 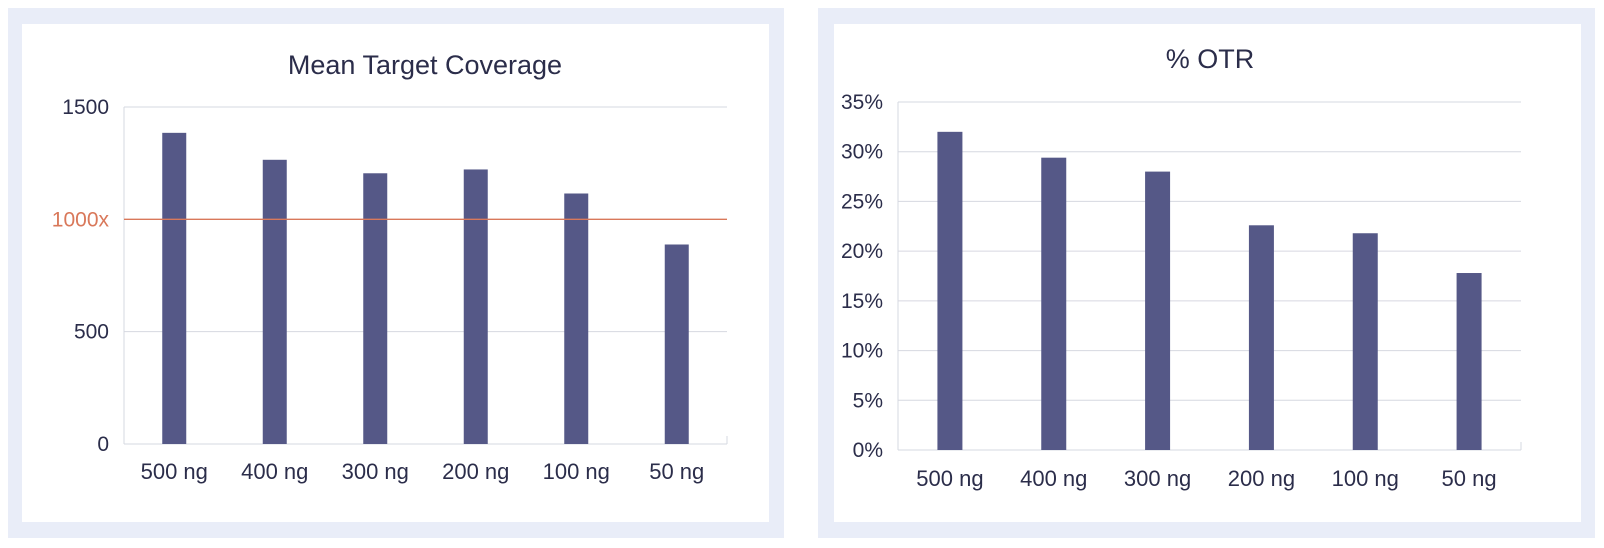 What do you see at coordinates (425, 65) in the screenshot?
I see `chart-title: Mean Target Coverage` at bounding box center [425, 65].